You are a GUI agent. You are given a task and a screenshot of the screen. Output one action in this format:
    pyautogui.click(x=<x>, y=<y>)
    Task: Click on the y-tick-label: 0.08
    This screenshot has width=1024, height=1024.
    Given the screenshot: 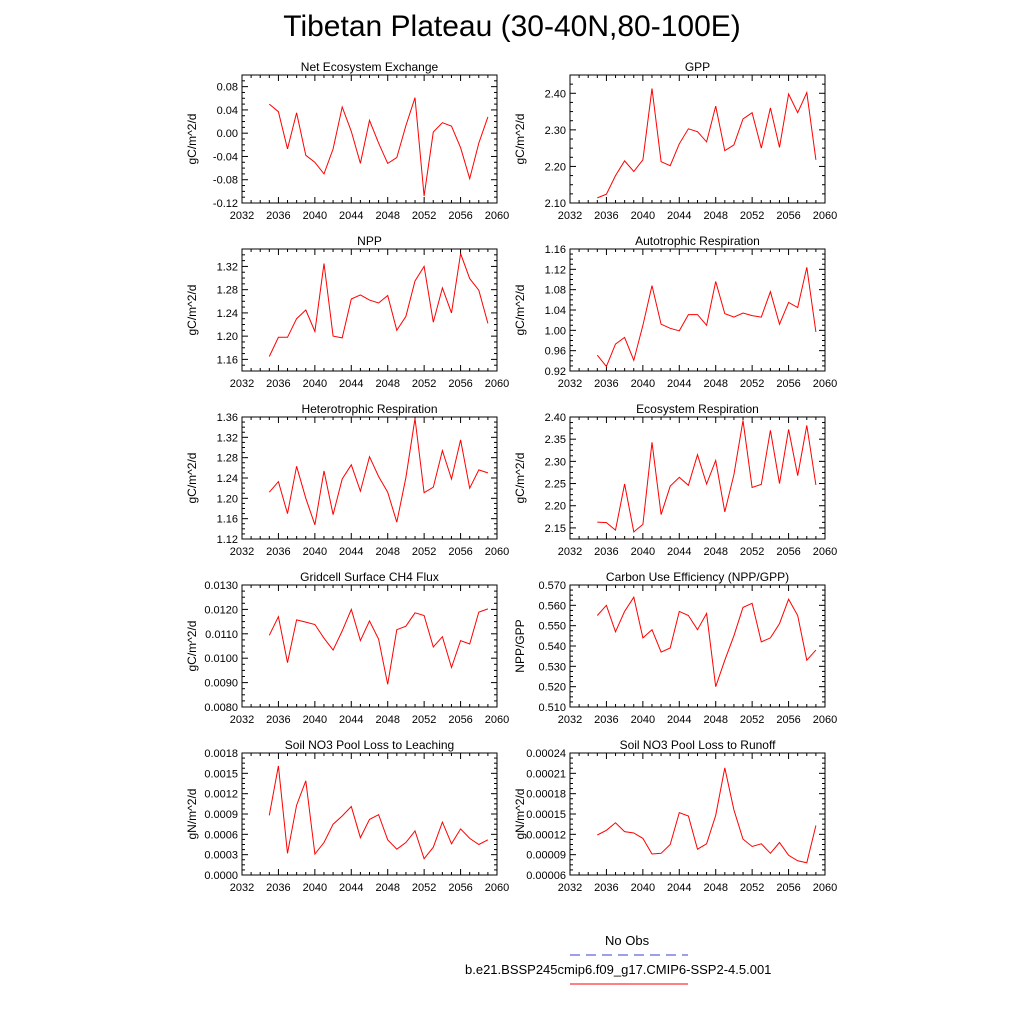 What is the action you would take?
    pyautogui.click(x=227, y=88)
    